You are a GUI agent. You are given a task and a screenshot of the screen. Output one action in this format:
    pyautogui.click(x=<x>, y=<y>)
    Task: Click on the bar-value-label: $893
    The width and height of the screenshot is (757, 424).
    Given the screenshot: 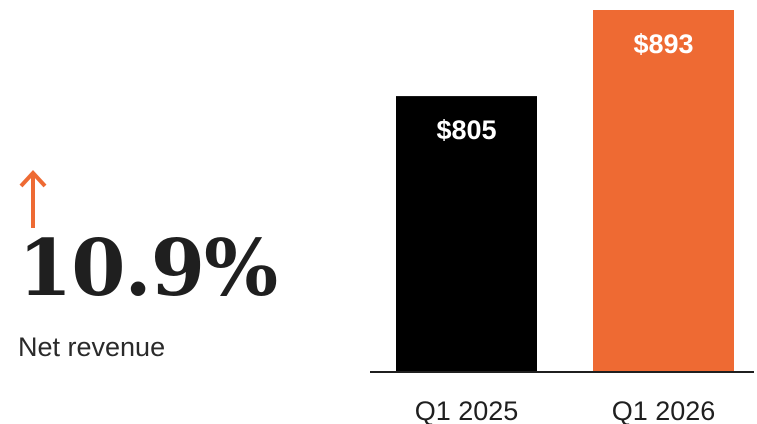 What is the action you would take?
    pyautogui.click(x=663, y=44)
    